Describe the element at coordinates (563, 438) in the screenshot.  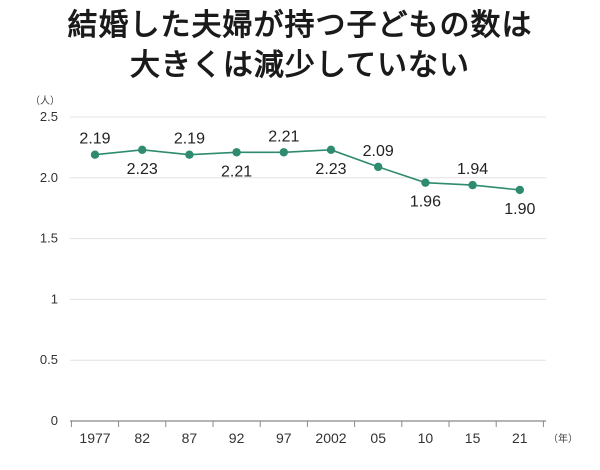
I see `x-unit-label: （年）` at that location.